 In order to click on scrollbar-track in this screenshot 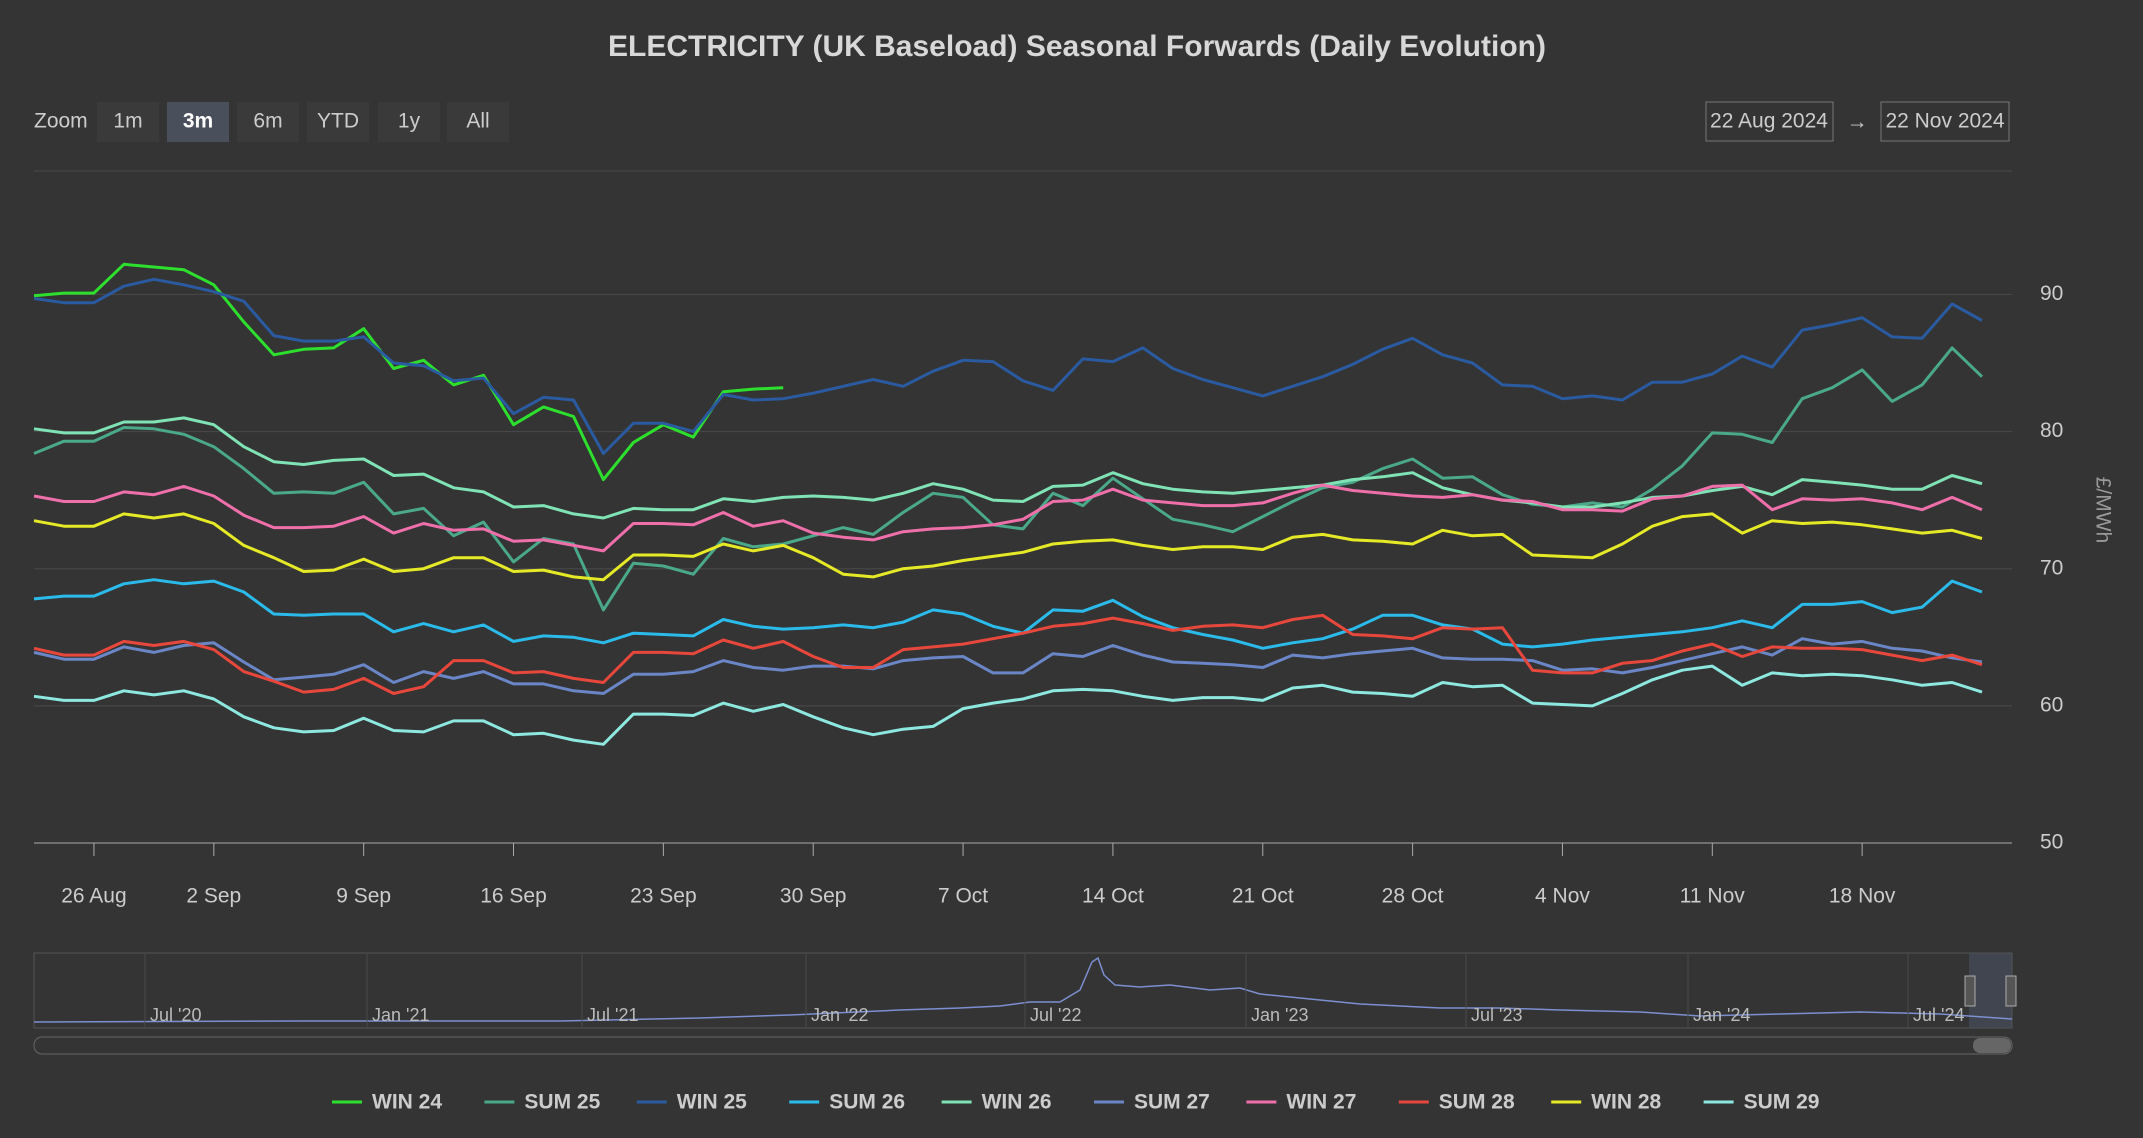, I will do `click(1023, 1045)`.